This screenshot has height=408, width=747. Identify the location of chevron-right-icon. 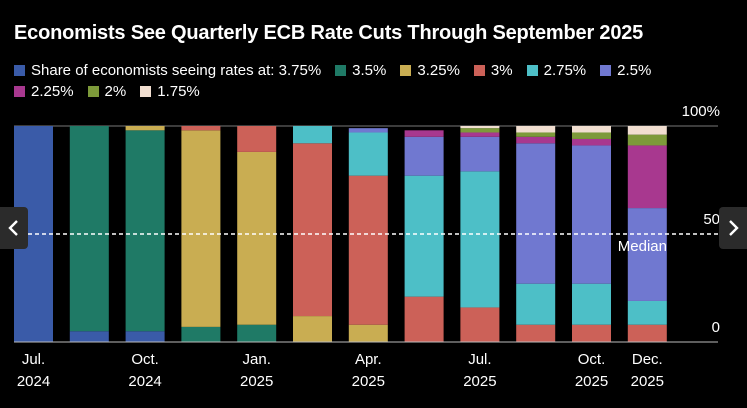
(734, 228).